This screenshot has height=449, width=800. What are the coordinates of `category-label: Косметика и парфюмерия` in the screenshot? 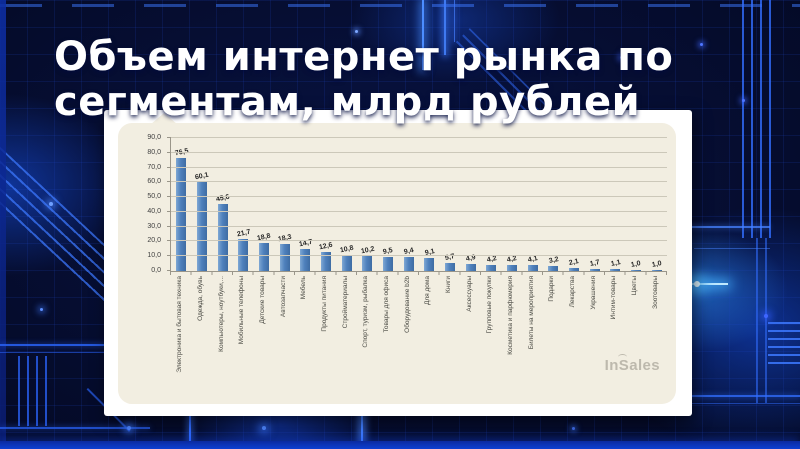 It's located at (511, 315).